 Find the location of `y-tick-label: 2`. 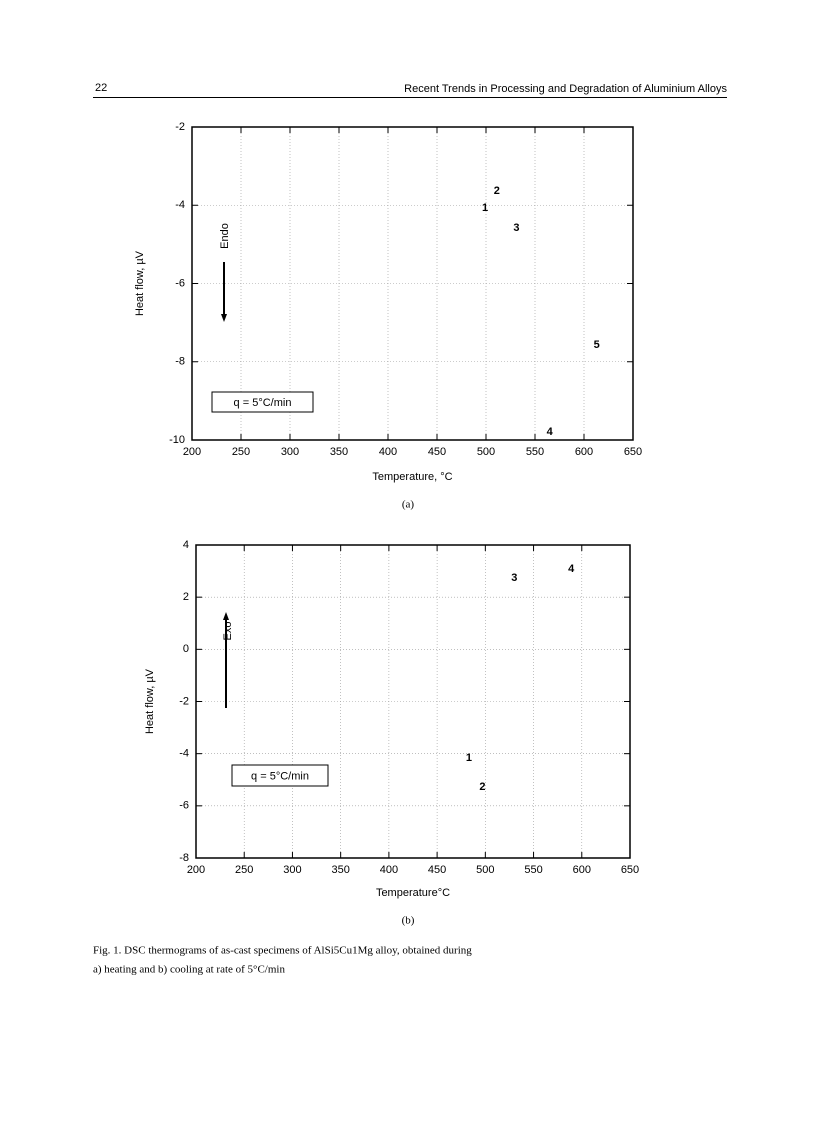

y-tick-label: 2 is located at coordinates (186, 597).